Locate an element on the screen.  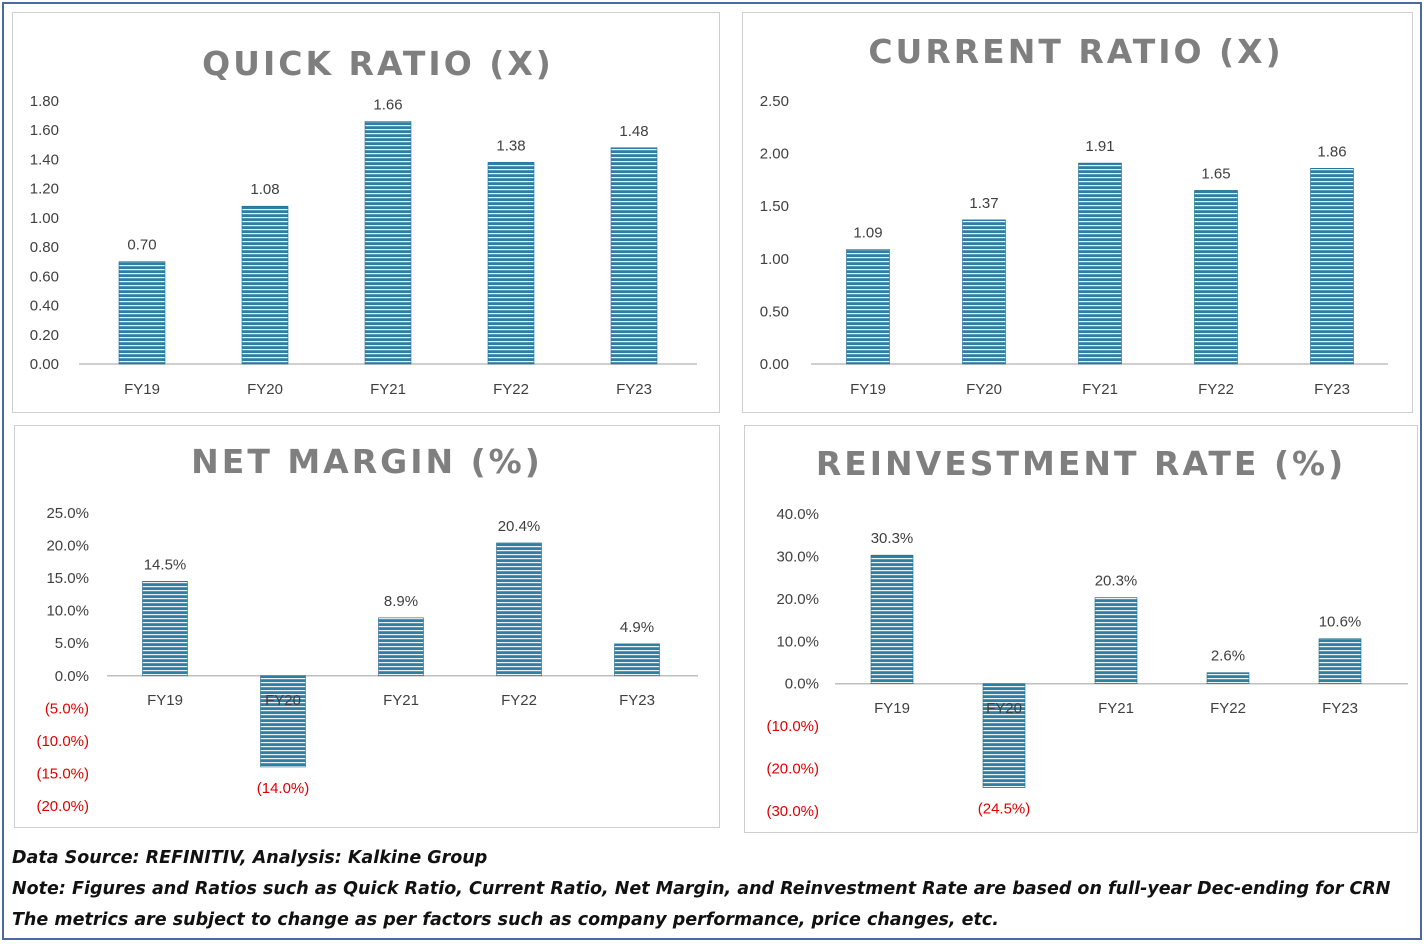
data-label: 30.3% is located at coordinates (892, 538).